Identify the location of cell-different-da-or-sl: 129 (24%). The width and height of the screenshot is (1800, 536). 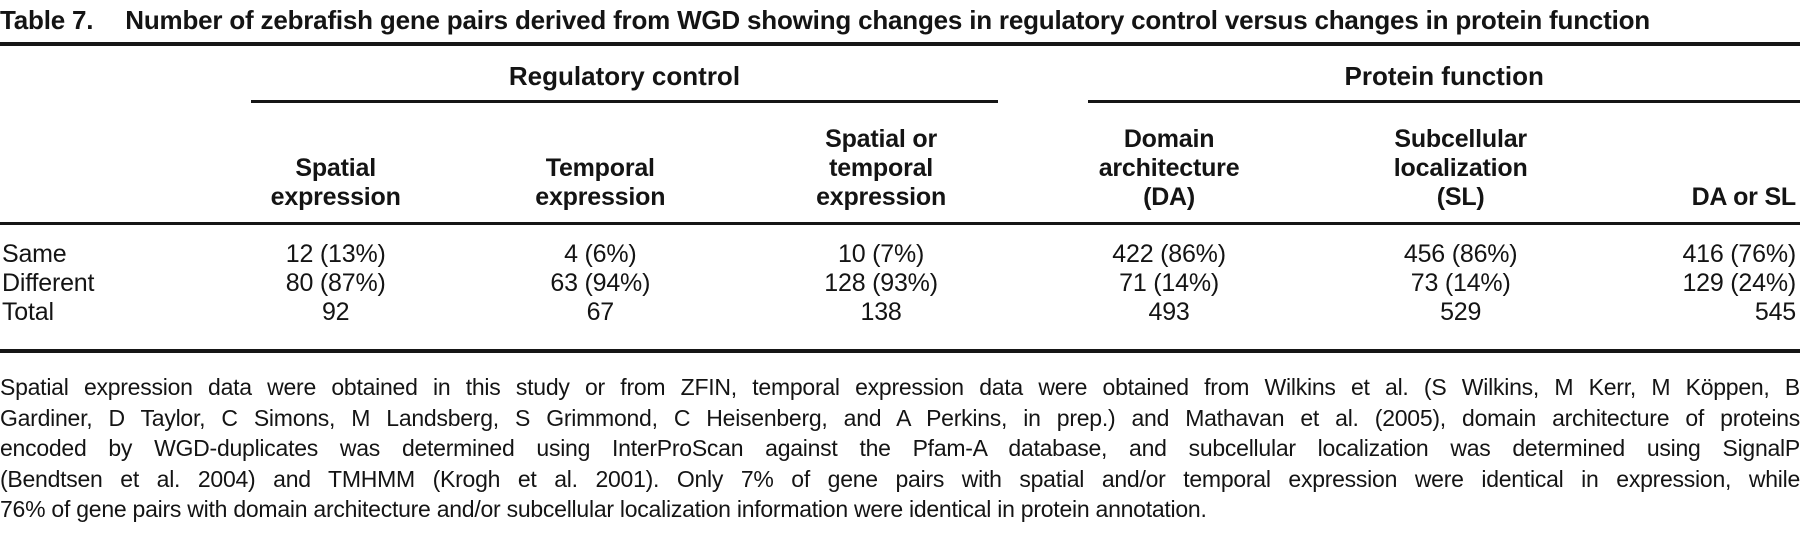
(1739, 283).